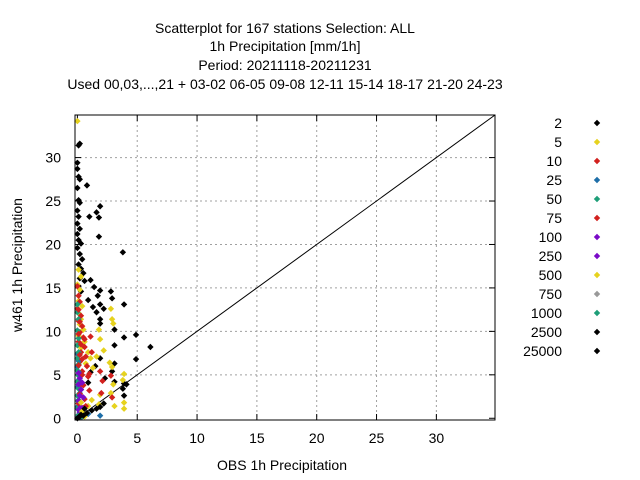 The height and width of the screenshot is (480, 640). I want to click on x-tick-label: 15, so click(257, 438).